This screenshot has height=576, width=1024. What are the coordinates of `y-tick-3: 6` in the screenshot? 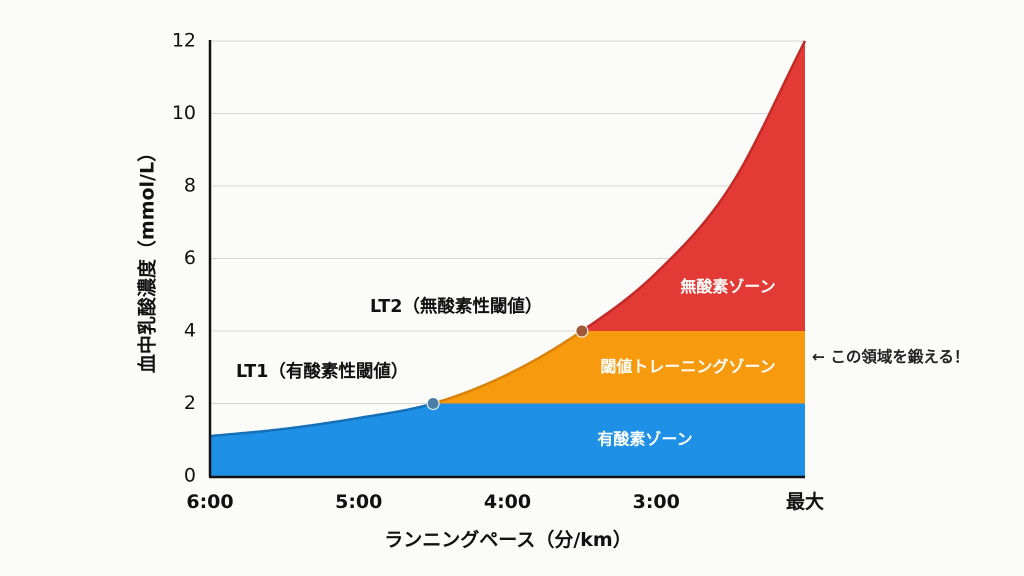 It's located at (190, 258).